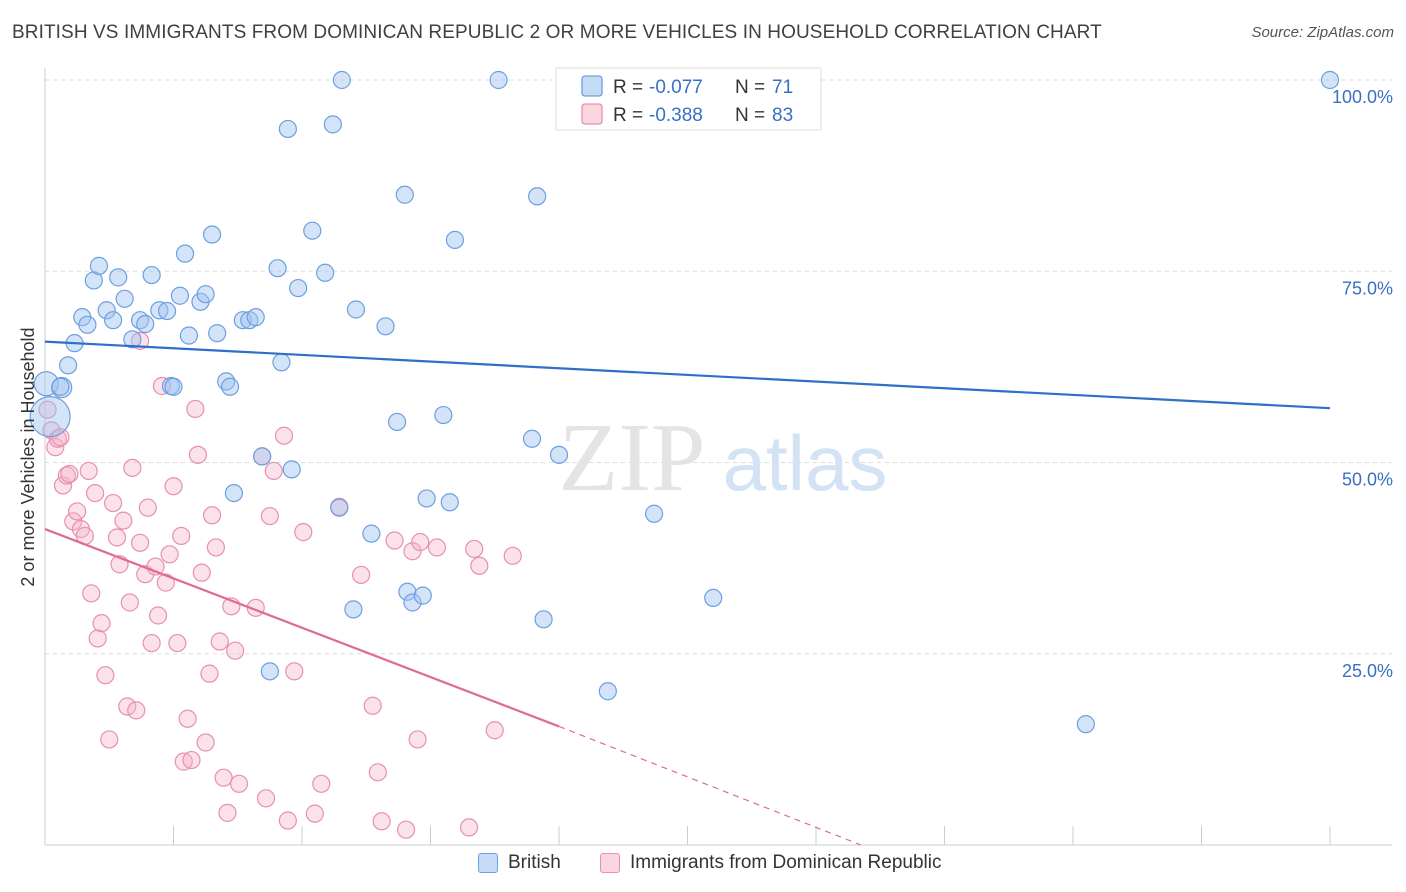 The width and height of the screenshot is (1406, 892). I want to click on legend-item-british: British, so click(519, 863).